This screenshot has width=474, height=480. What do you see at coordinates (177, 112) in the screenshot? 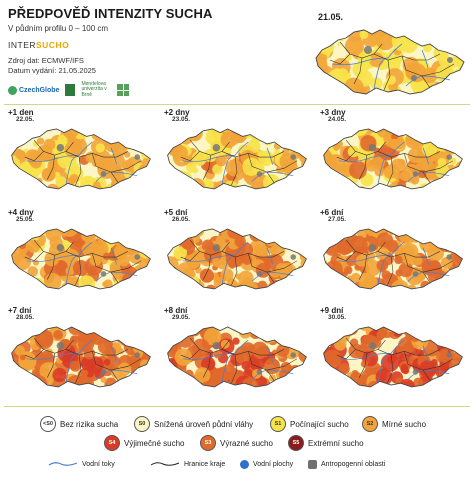
I see `forecast-day-label: +2 dny` at bounding box center [177, 112].